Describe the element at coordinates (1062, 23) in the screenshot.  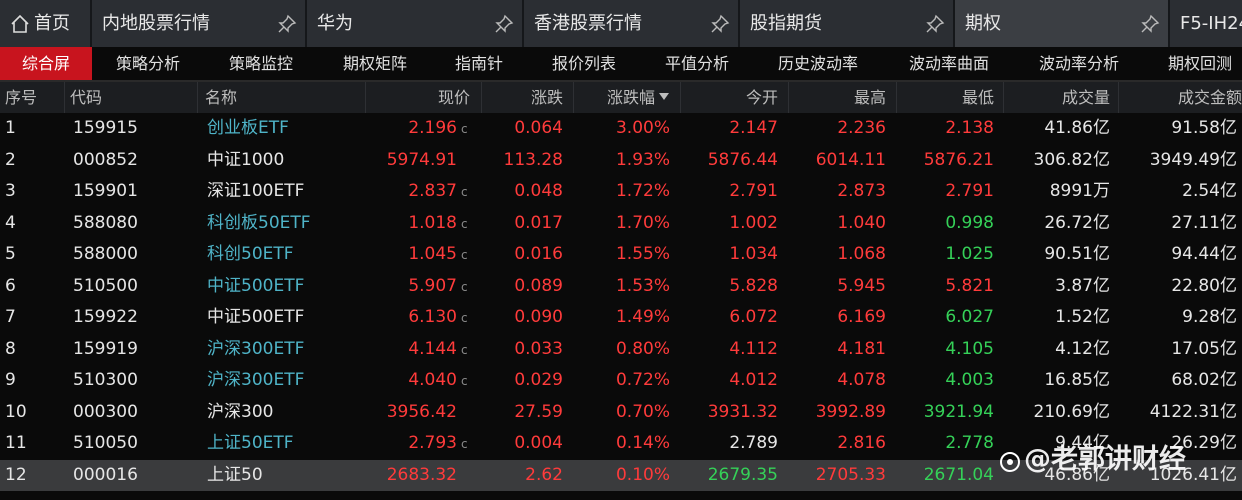
I see `tab: 期权` at that location.